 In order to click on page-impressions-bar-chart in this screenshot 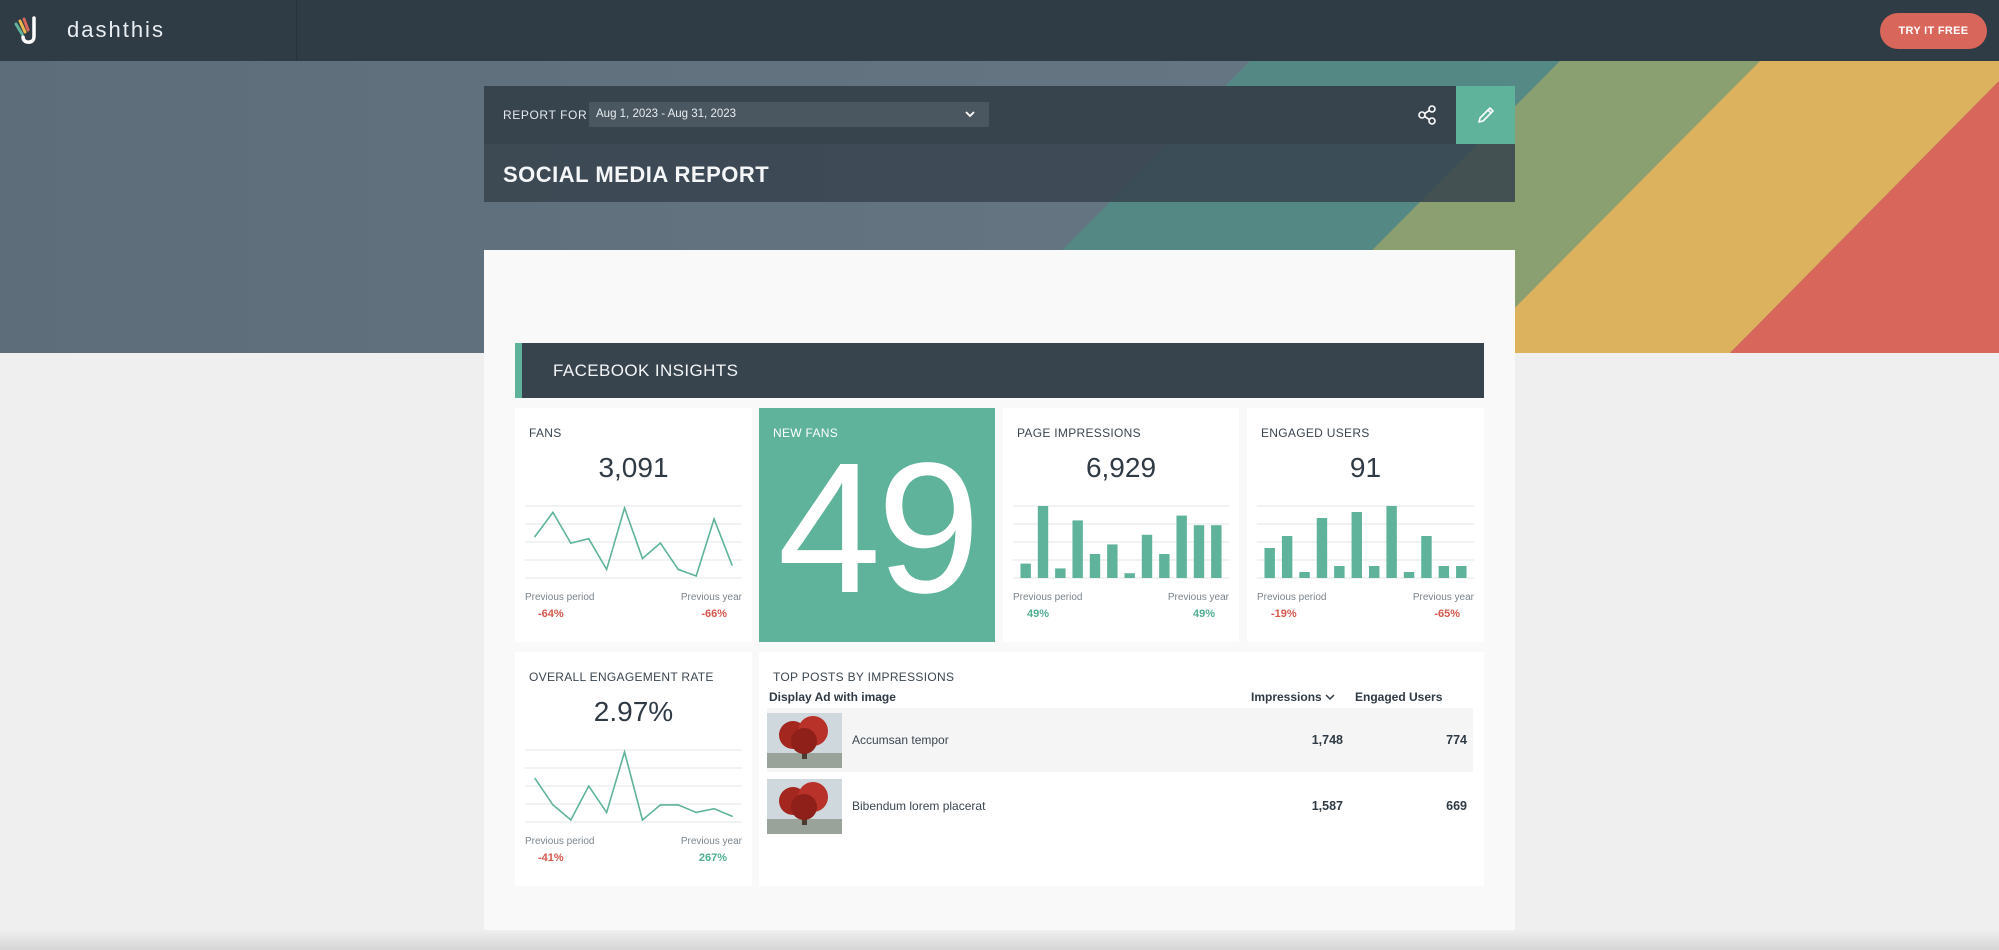, I will do `click(1121, 542)`.